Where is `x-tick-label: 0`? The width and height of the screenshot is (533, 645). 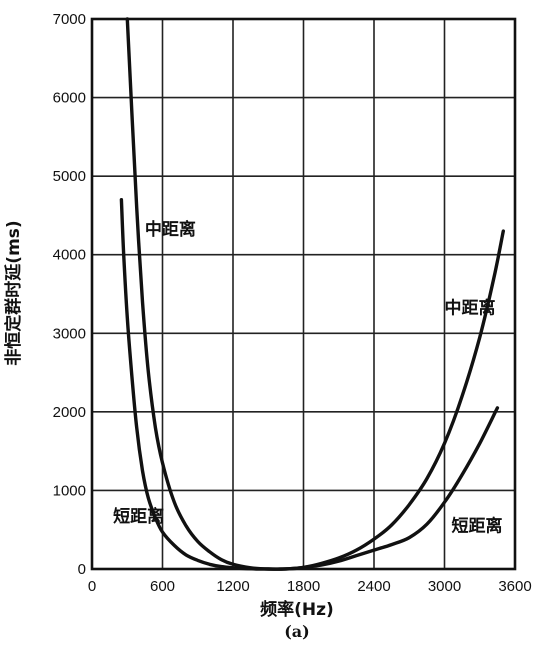 x-tick-label: 0 is located at coordinates (92, 586).